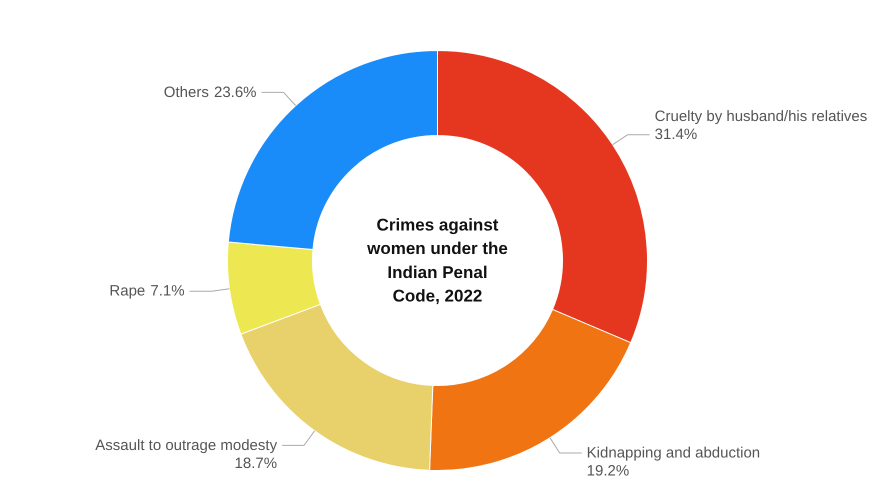 The width and height of the screenshot is (887, 500). What do you see at coordinates (608, 471) in the screenshot?
I see `data-label: 19.2%` at bounding box center [608, 471].